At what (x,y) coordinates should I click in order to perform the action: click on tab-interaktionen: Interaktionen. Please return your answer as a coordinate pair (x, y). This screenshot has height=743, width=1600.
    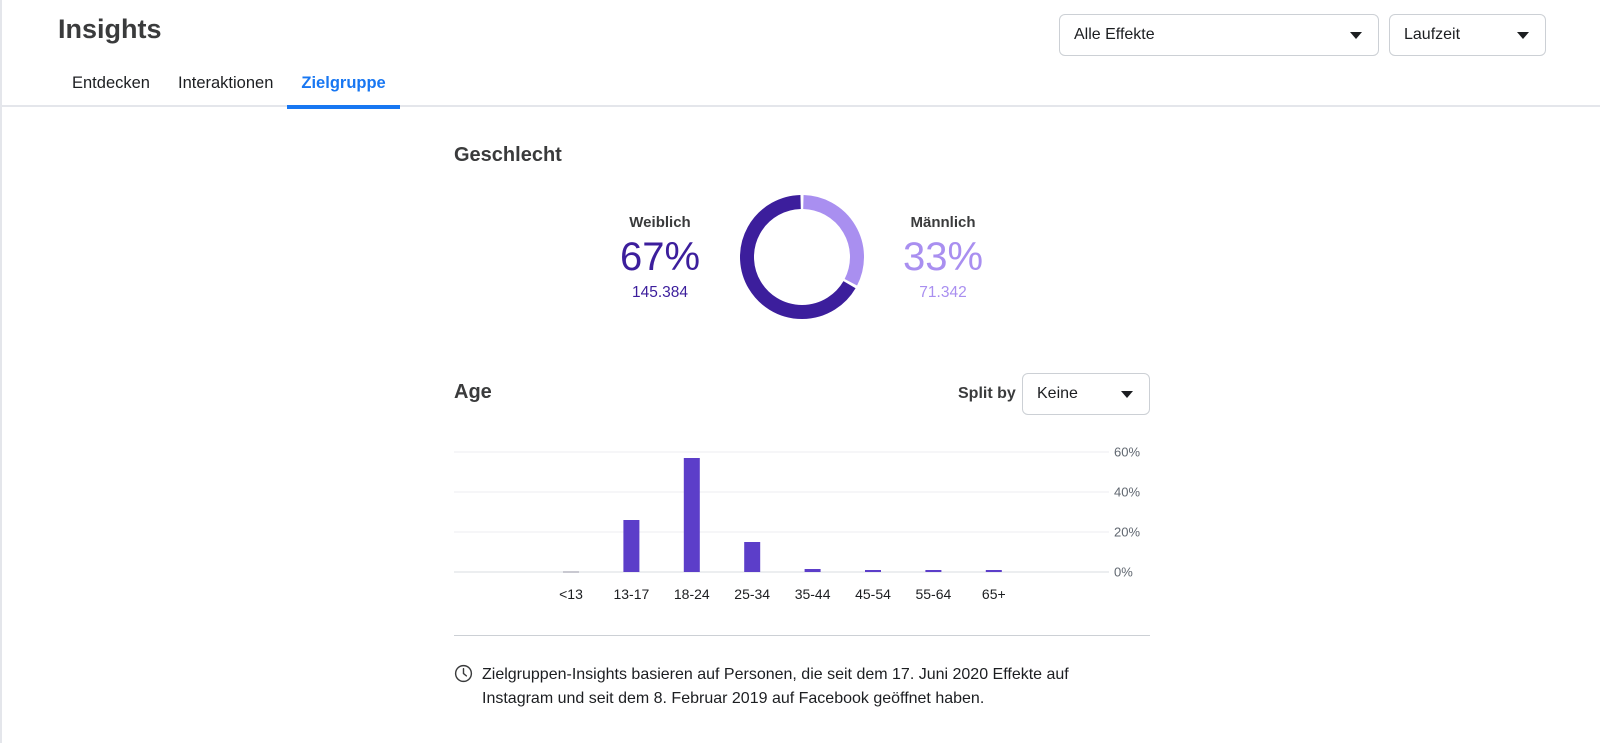
    Looking at the image, I should click on (225, 83).